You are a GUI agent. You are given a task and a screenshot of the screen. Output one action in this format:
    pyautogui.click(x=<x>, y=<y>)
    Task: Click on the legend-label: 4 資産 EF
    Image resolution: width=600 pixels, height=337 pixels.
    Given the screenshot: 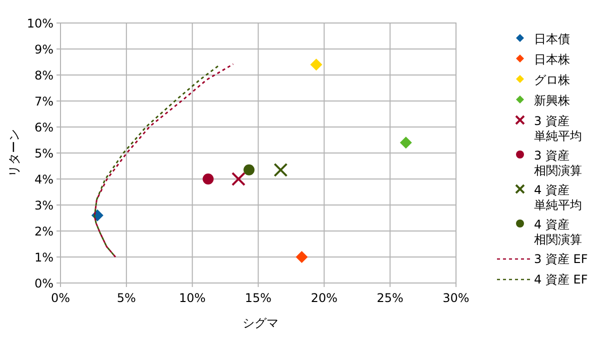 What is the action you would take?
    pyautogui.click(x=561, y=279)
    